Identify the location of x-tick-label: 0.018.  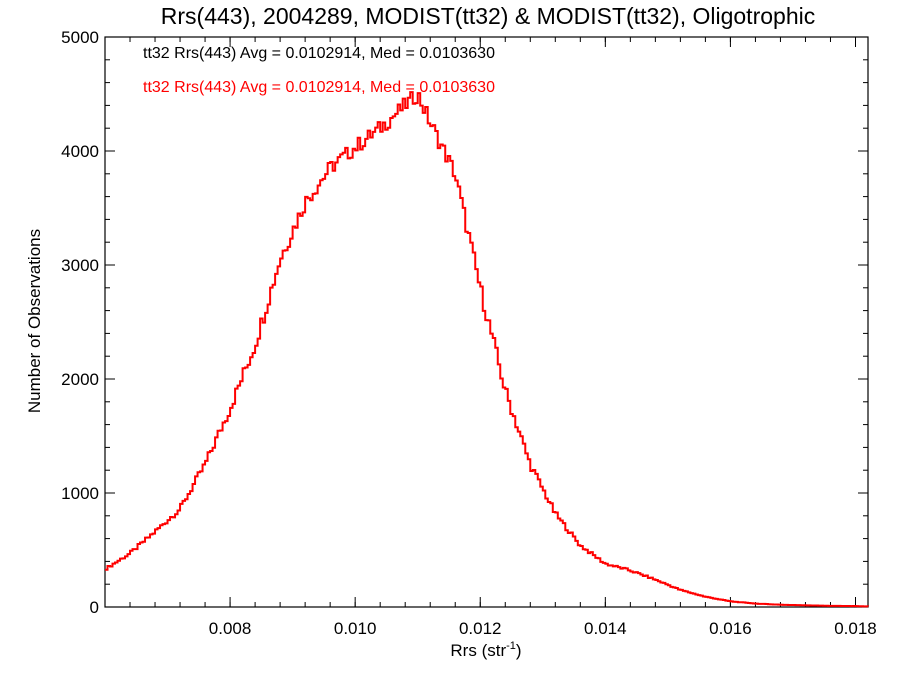
(855, 628).